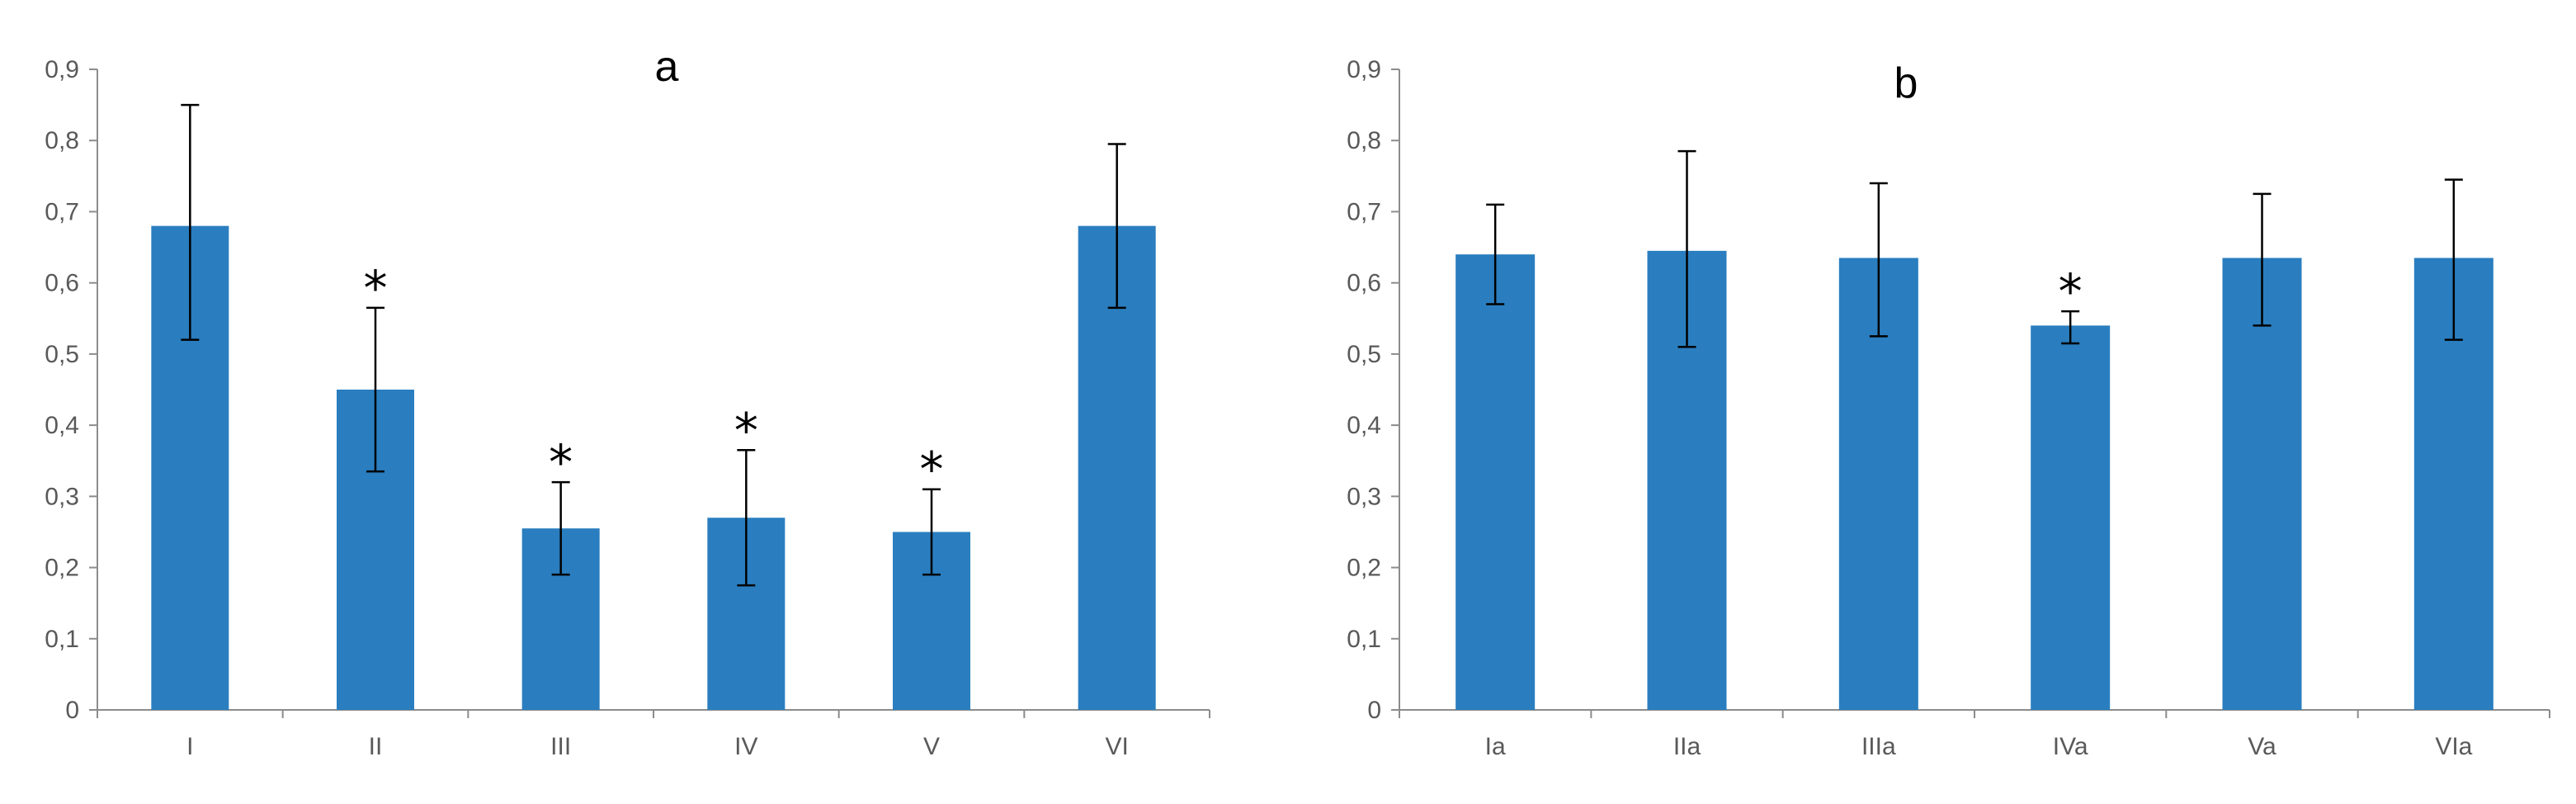 The image size is (2576, 804). Describe the element at coordinates (2262, 484) in the screenshot. I see `bar-Va` at that location.